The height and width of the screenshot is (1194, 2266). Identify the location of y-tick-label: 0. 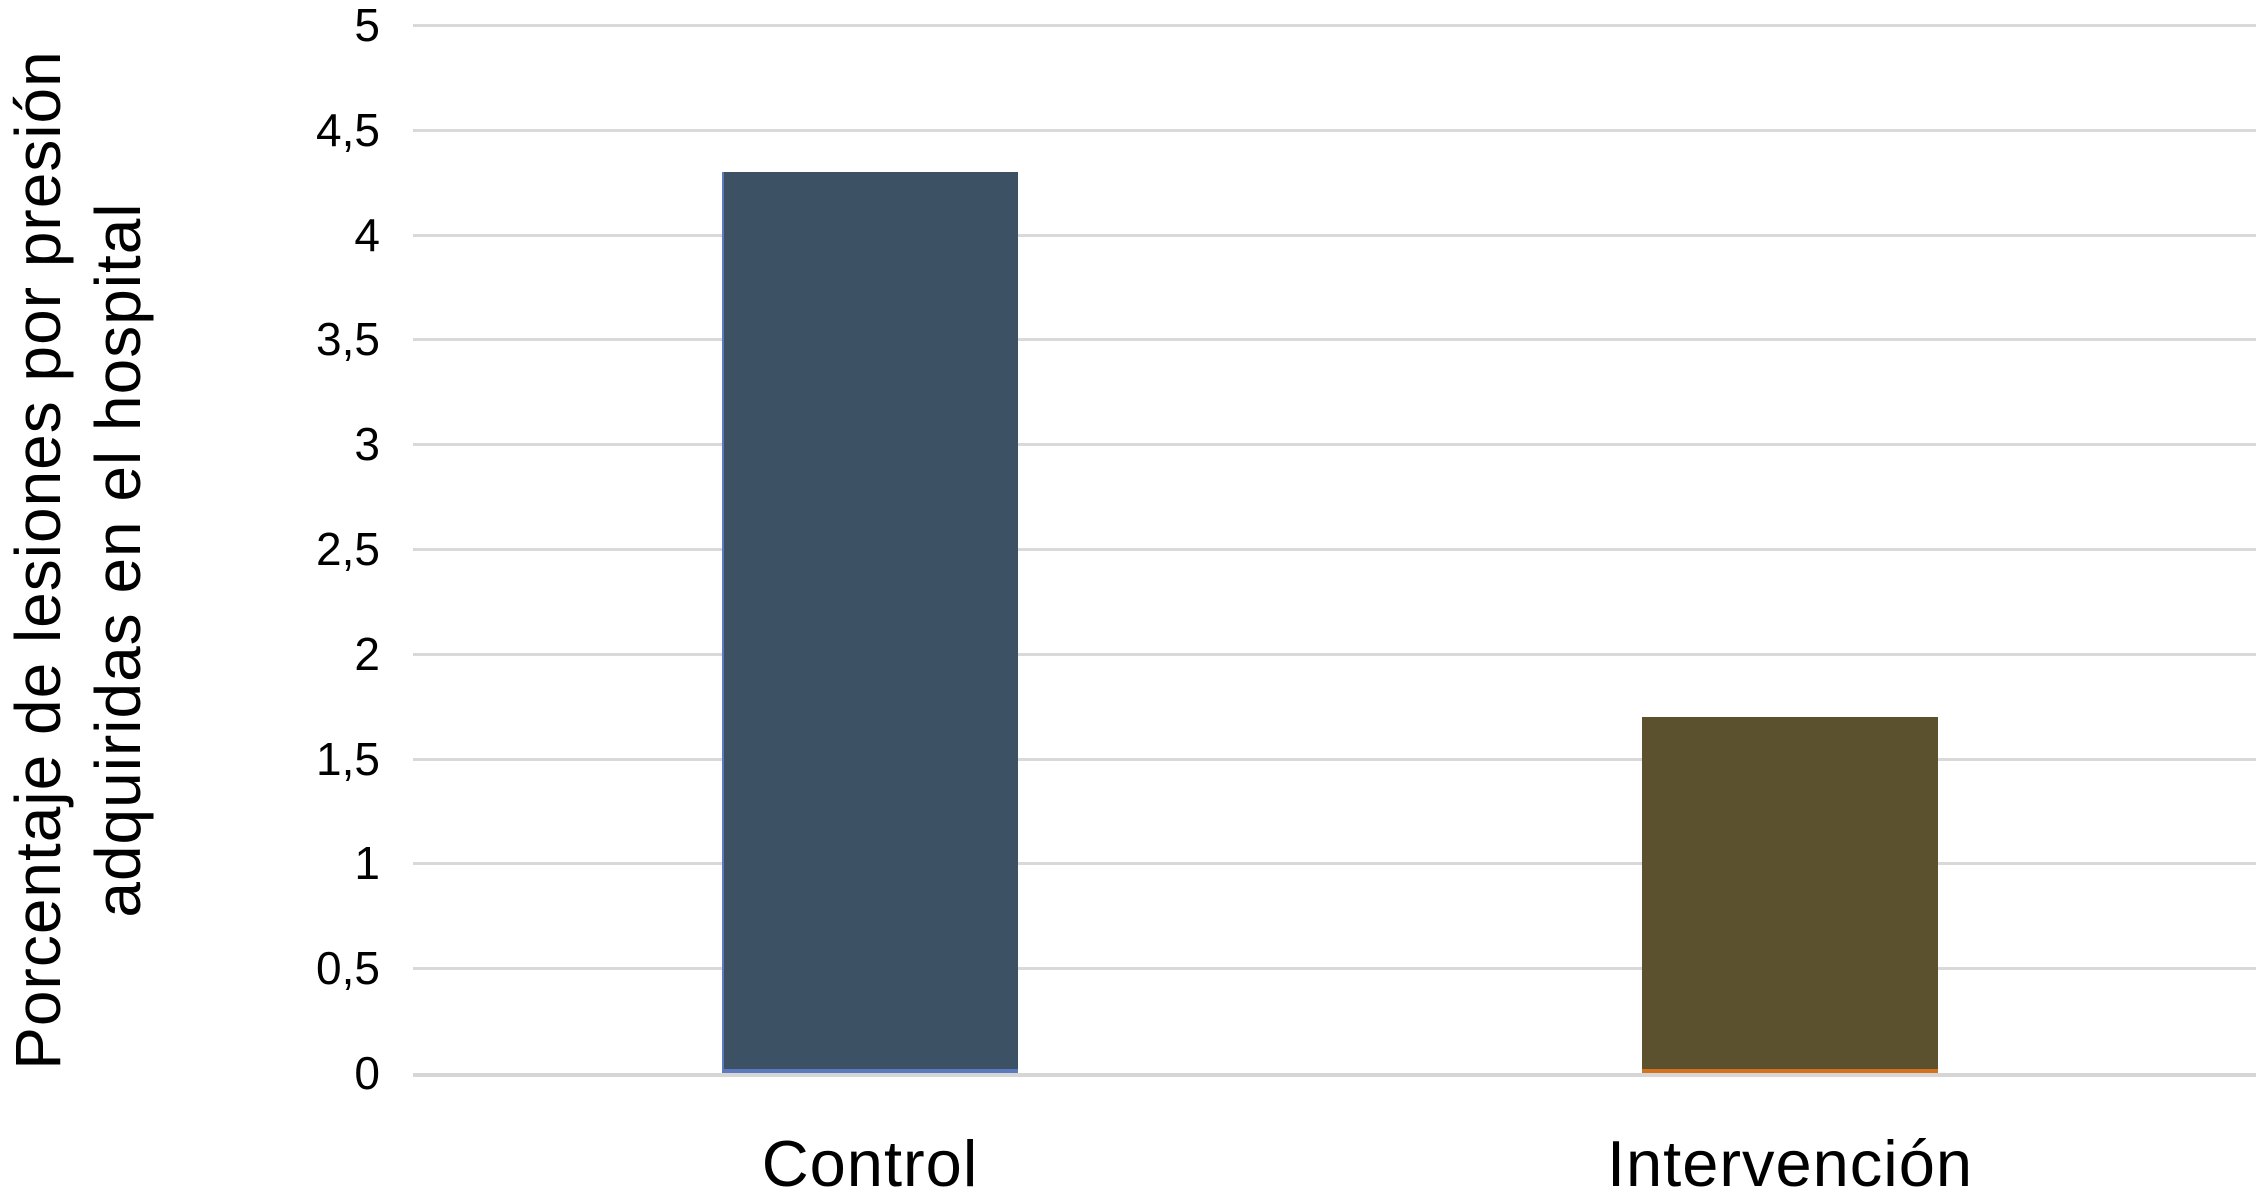
(367, 1073).